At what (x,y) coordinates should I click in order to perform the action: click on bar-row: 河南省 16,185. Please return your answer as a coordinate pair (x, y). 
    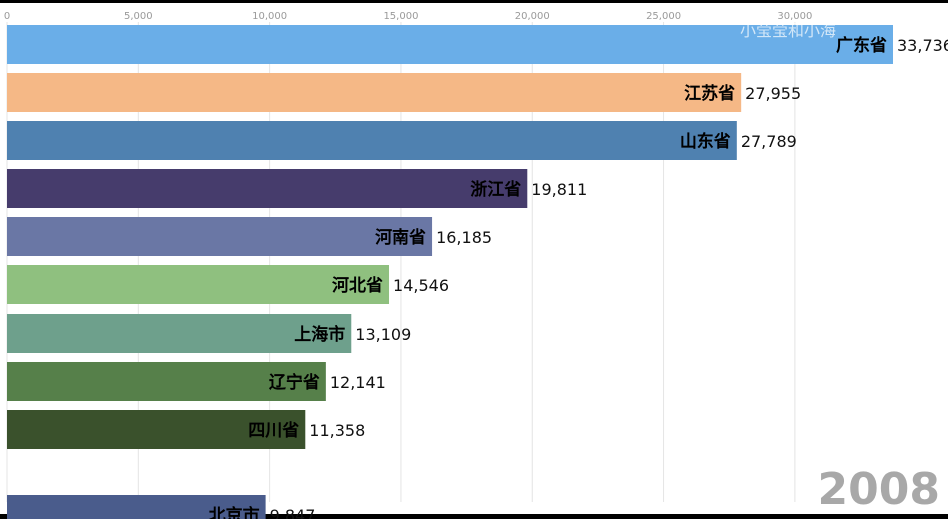
    Looking at the image, I should click on (249, 236).